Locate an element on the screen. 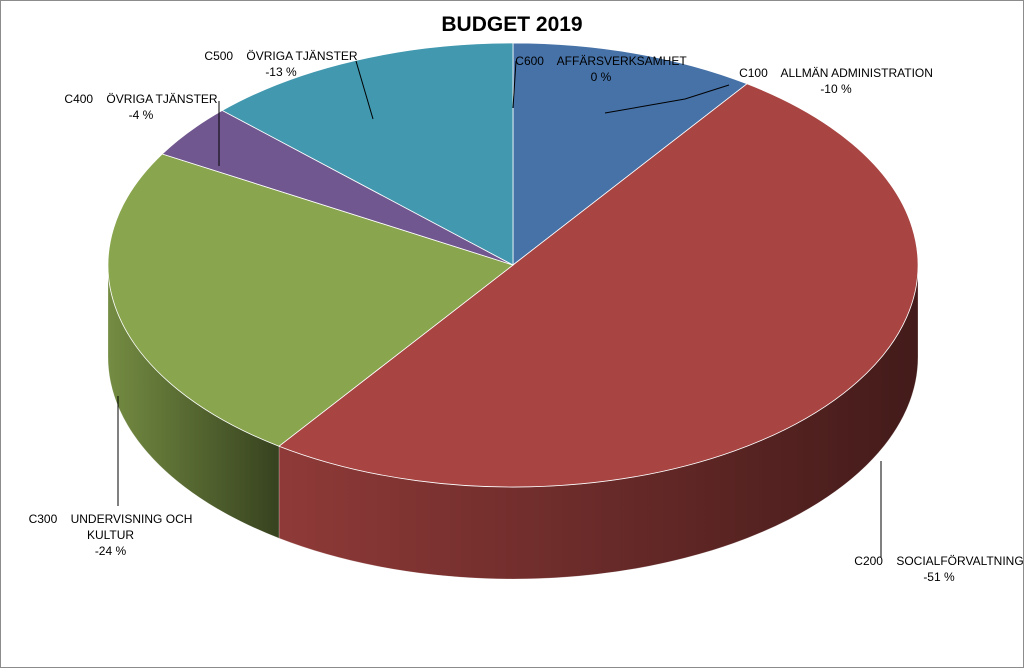  value-label: -24 % is located at coordinates (110, 551).